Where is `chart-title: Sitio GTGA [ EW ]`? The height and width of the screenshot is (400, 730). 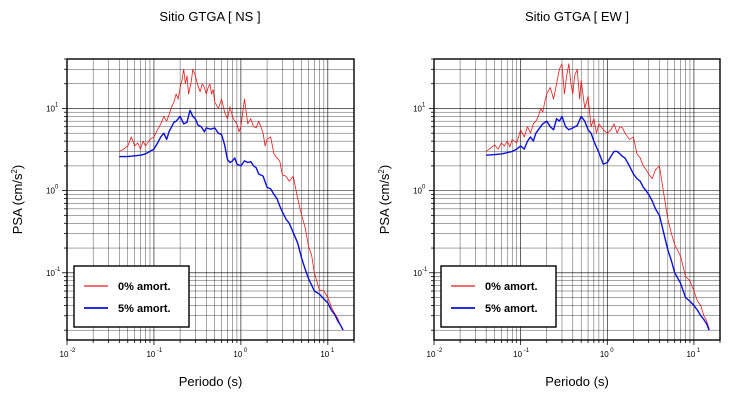 chart-title: Sitio GTGA [ EW ] is located at coordinates (577, 16).